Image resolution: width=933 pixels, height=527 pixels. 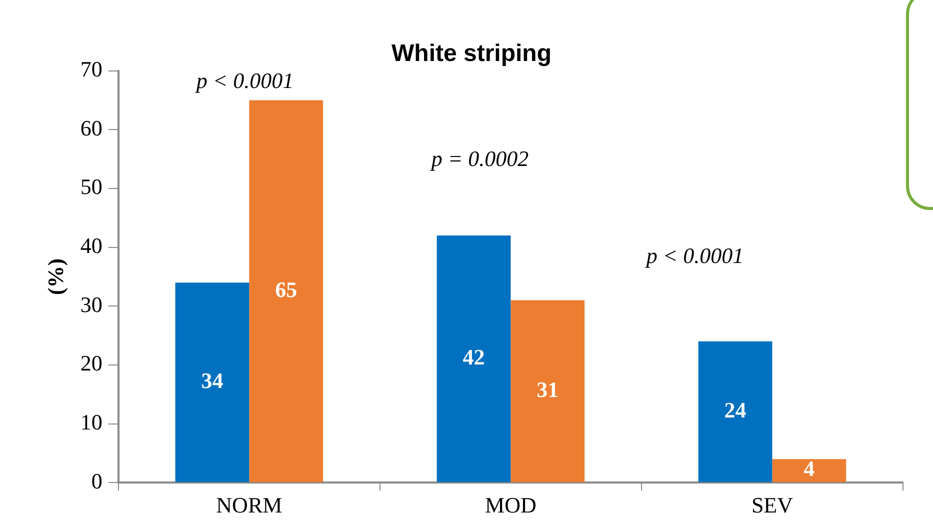 I want to click on x-tick-label: MOD, so click(x=510, y=505).